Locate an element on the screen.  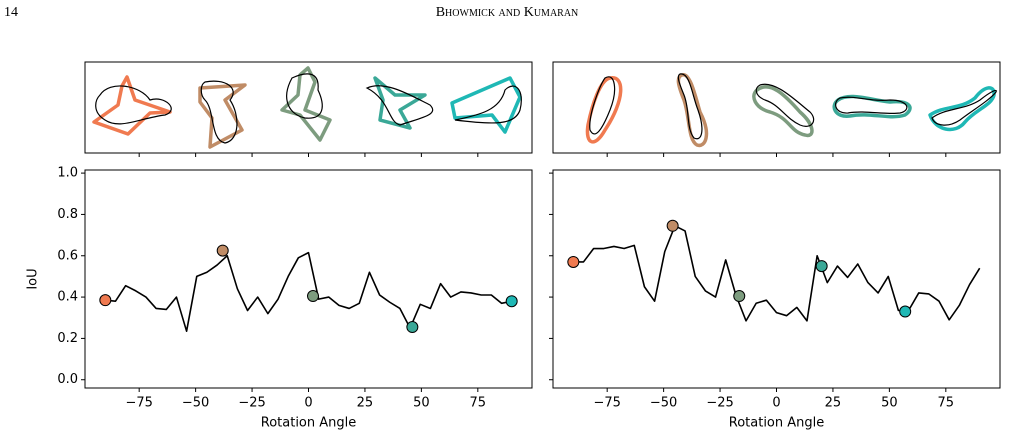
y-axis-label: IoU is located at coordinates (33, 278).